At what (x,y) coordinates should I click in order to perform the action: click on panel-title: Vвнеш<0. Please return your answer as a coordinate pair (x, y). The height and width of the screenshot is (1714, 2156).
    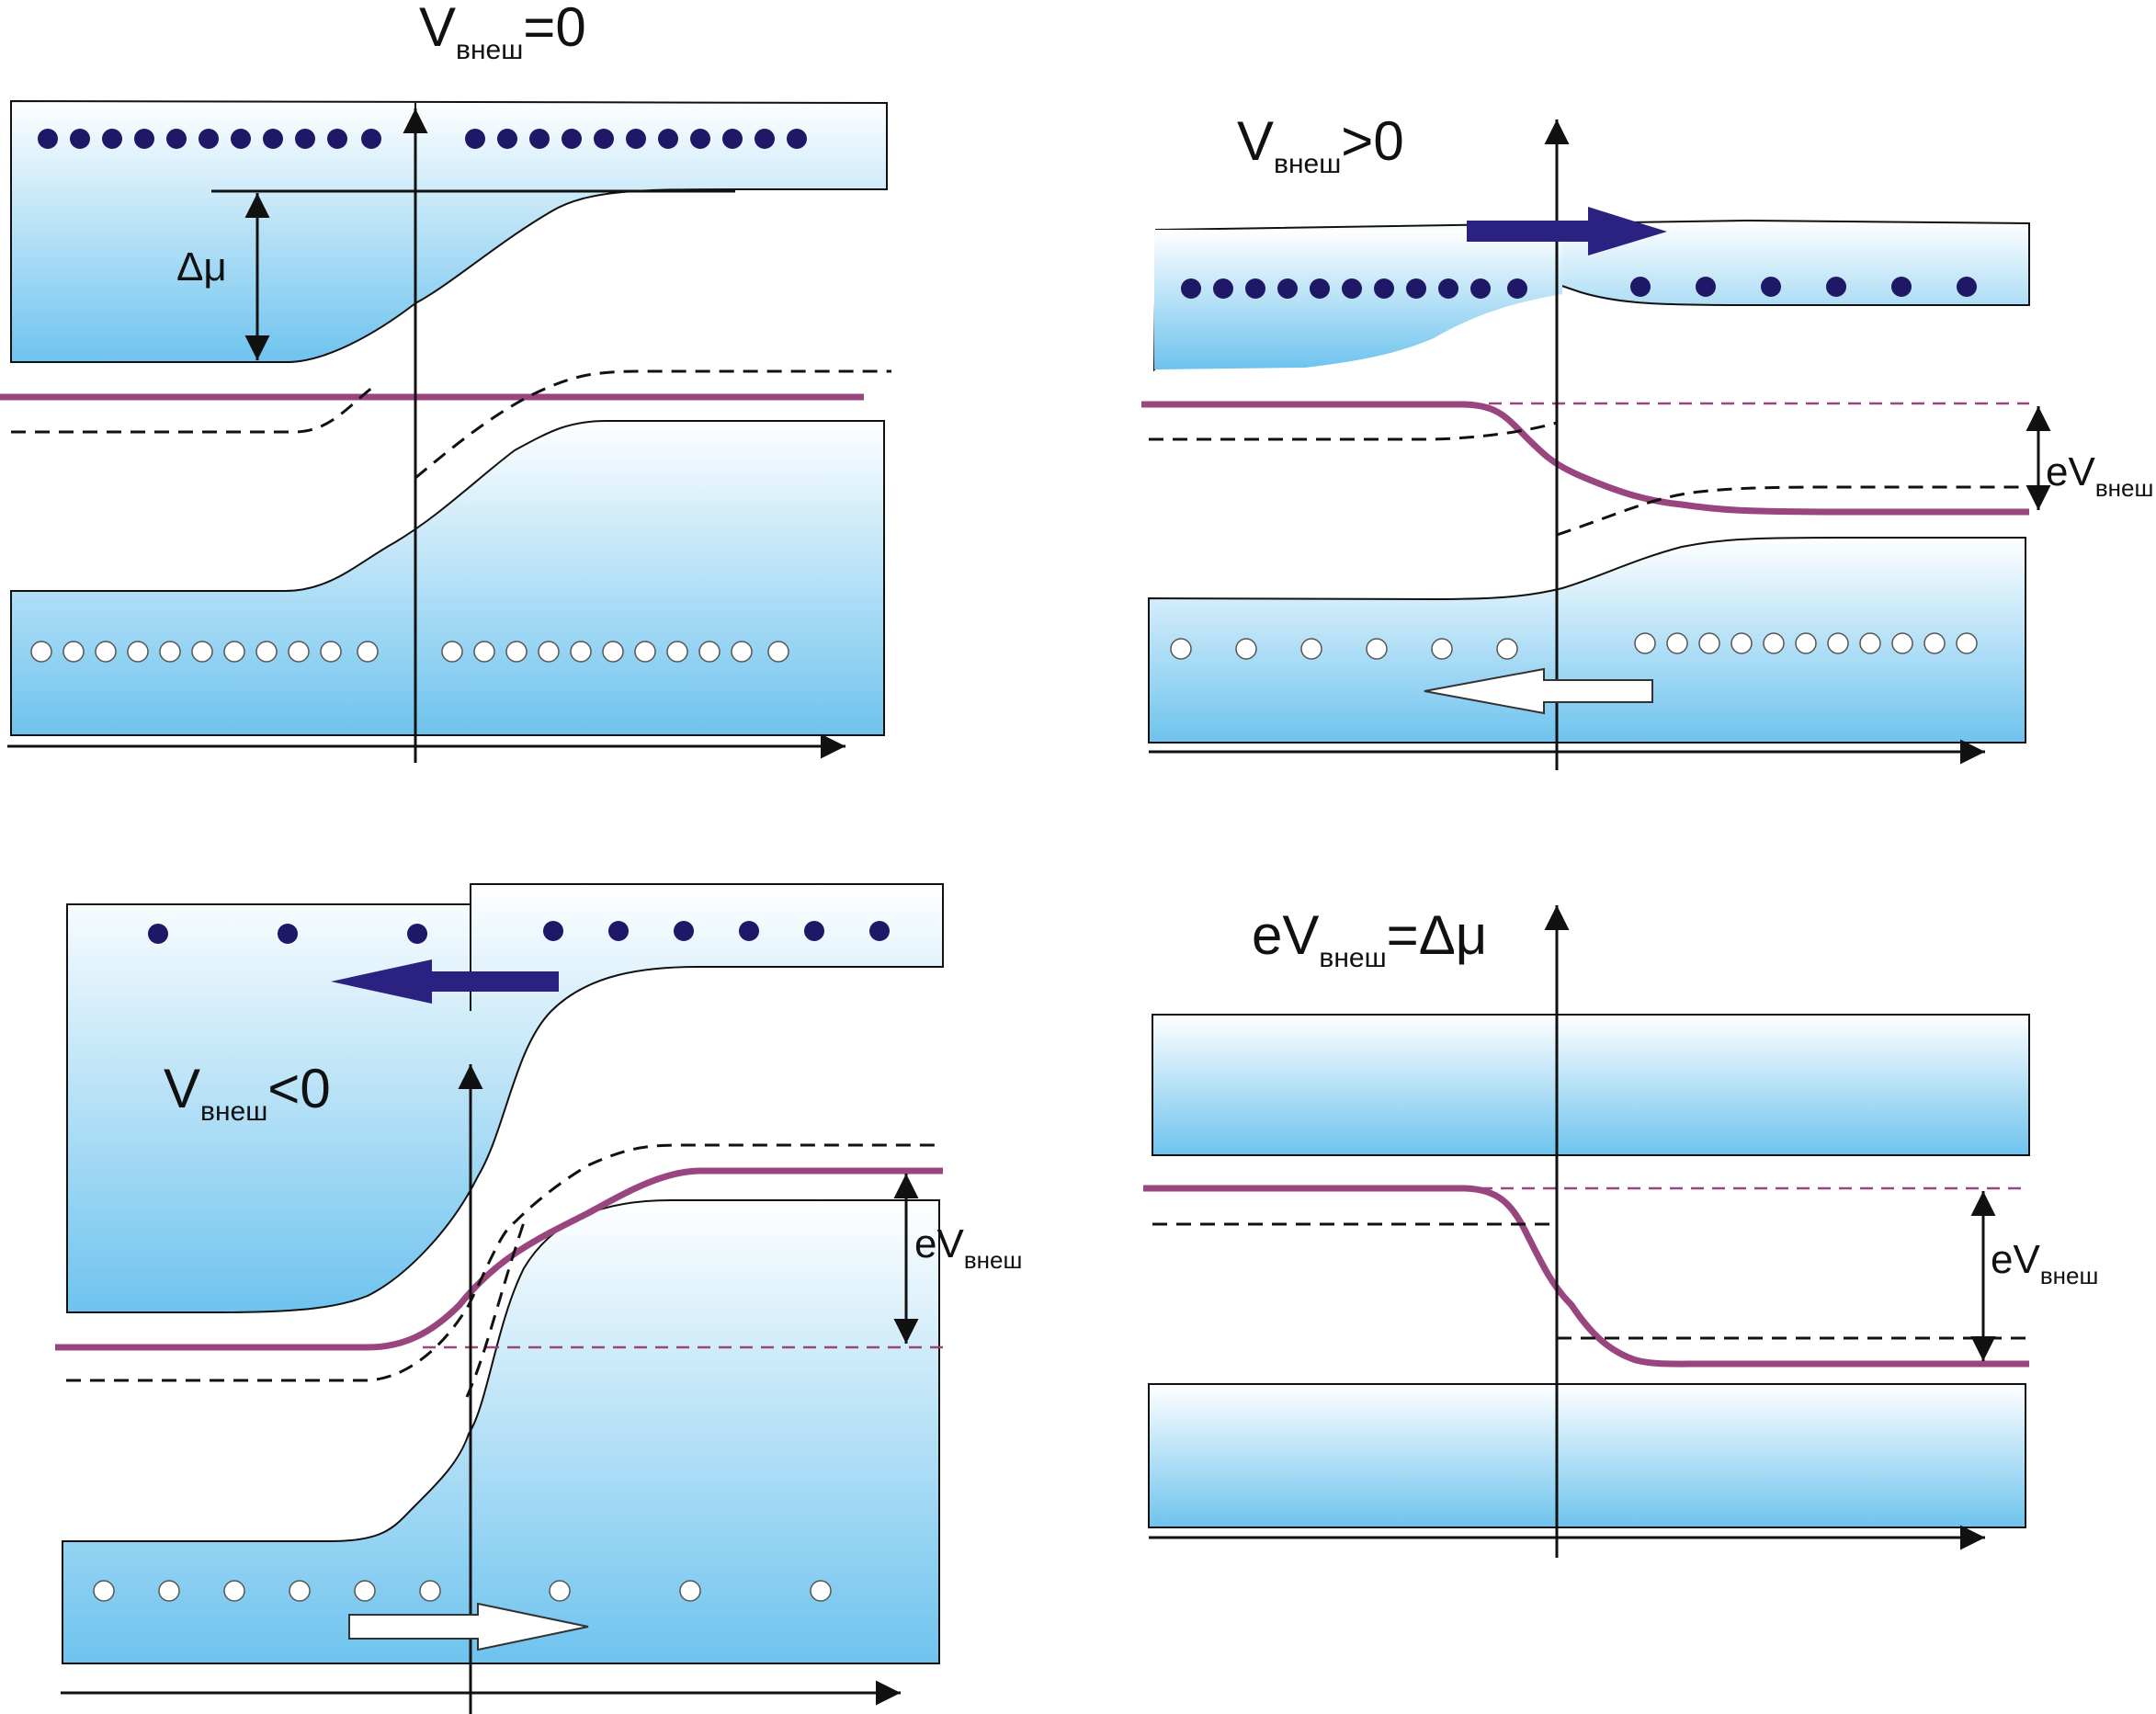
    Looking at the image, I should click on (247, 1092).